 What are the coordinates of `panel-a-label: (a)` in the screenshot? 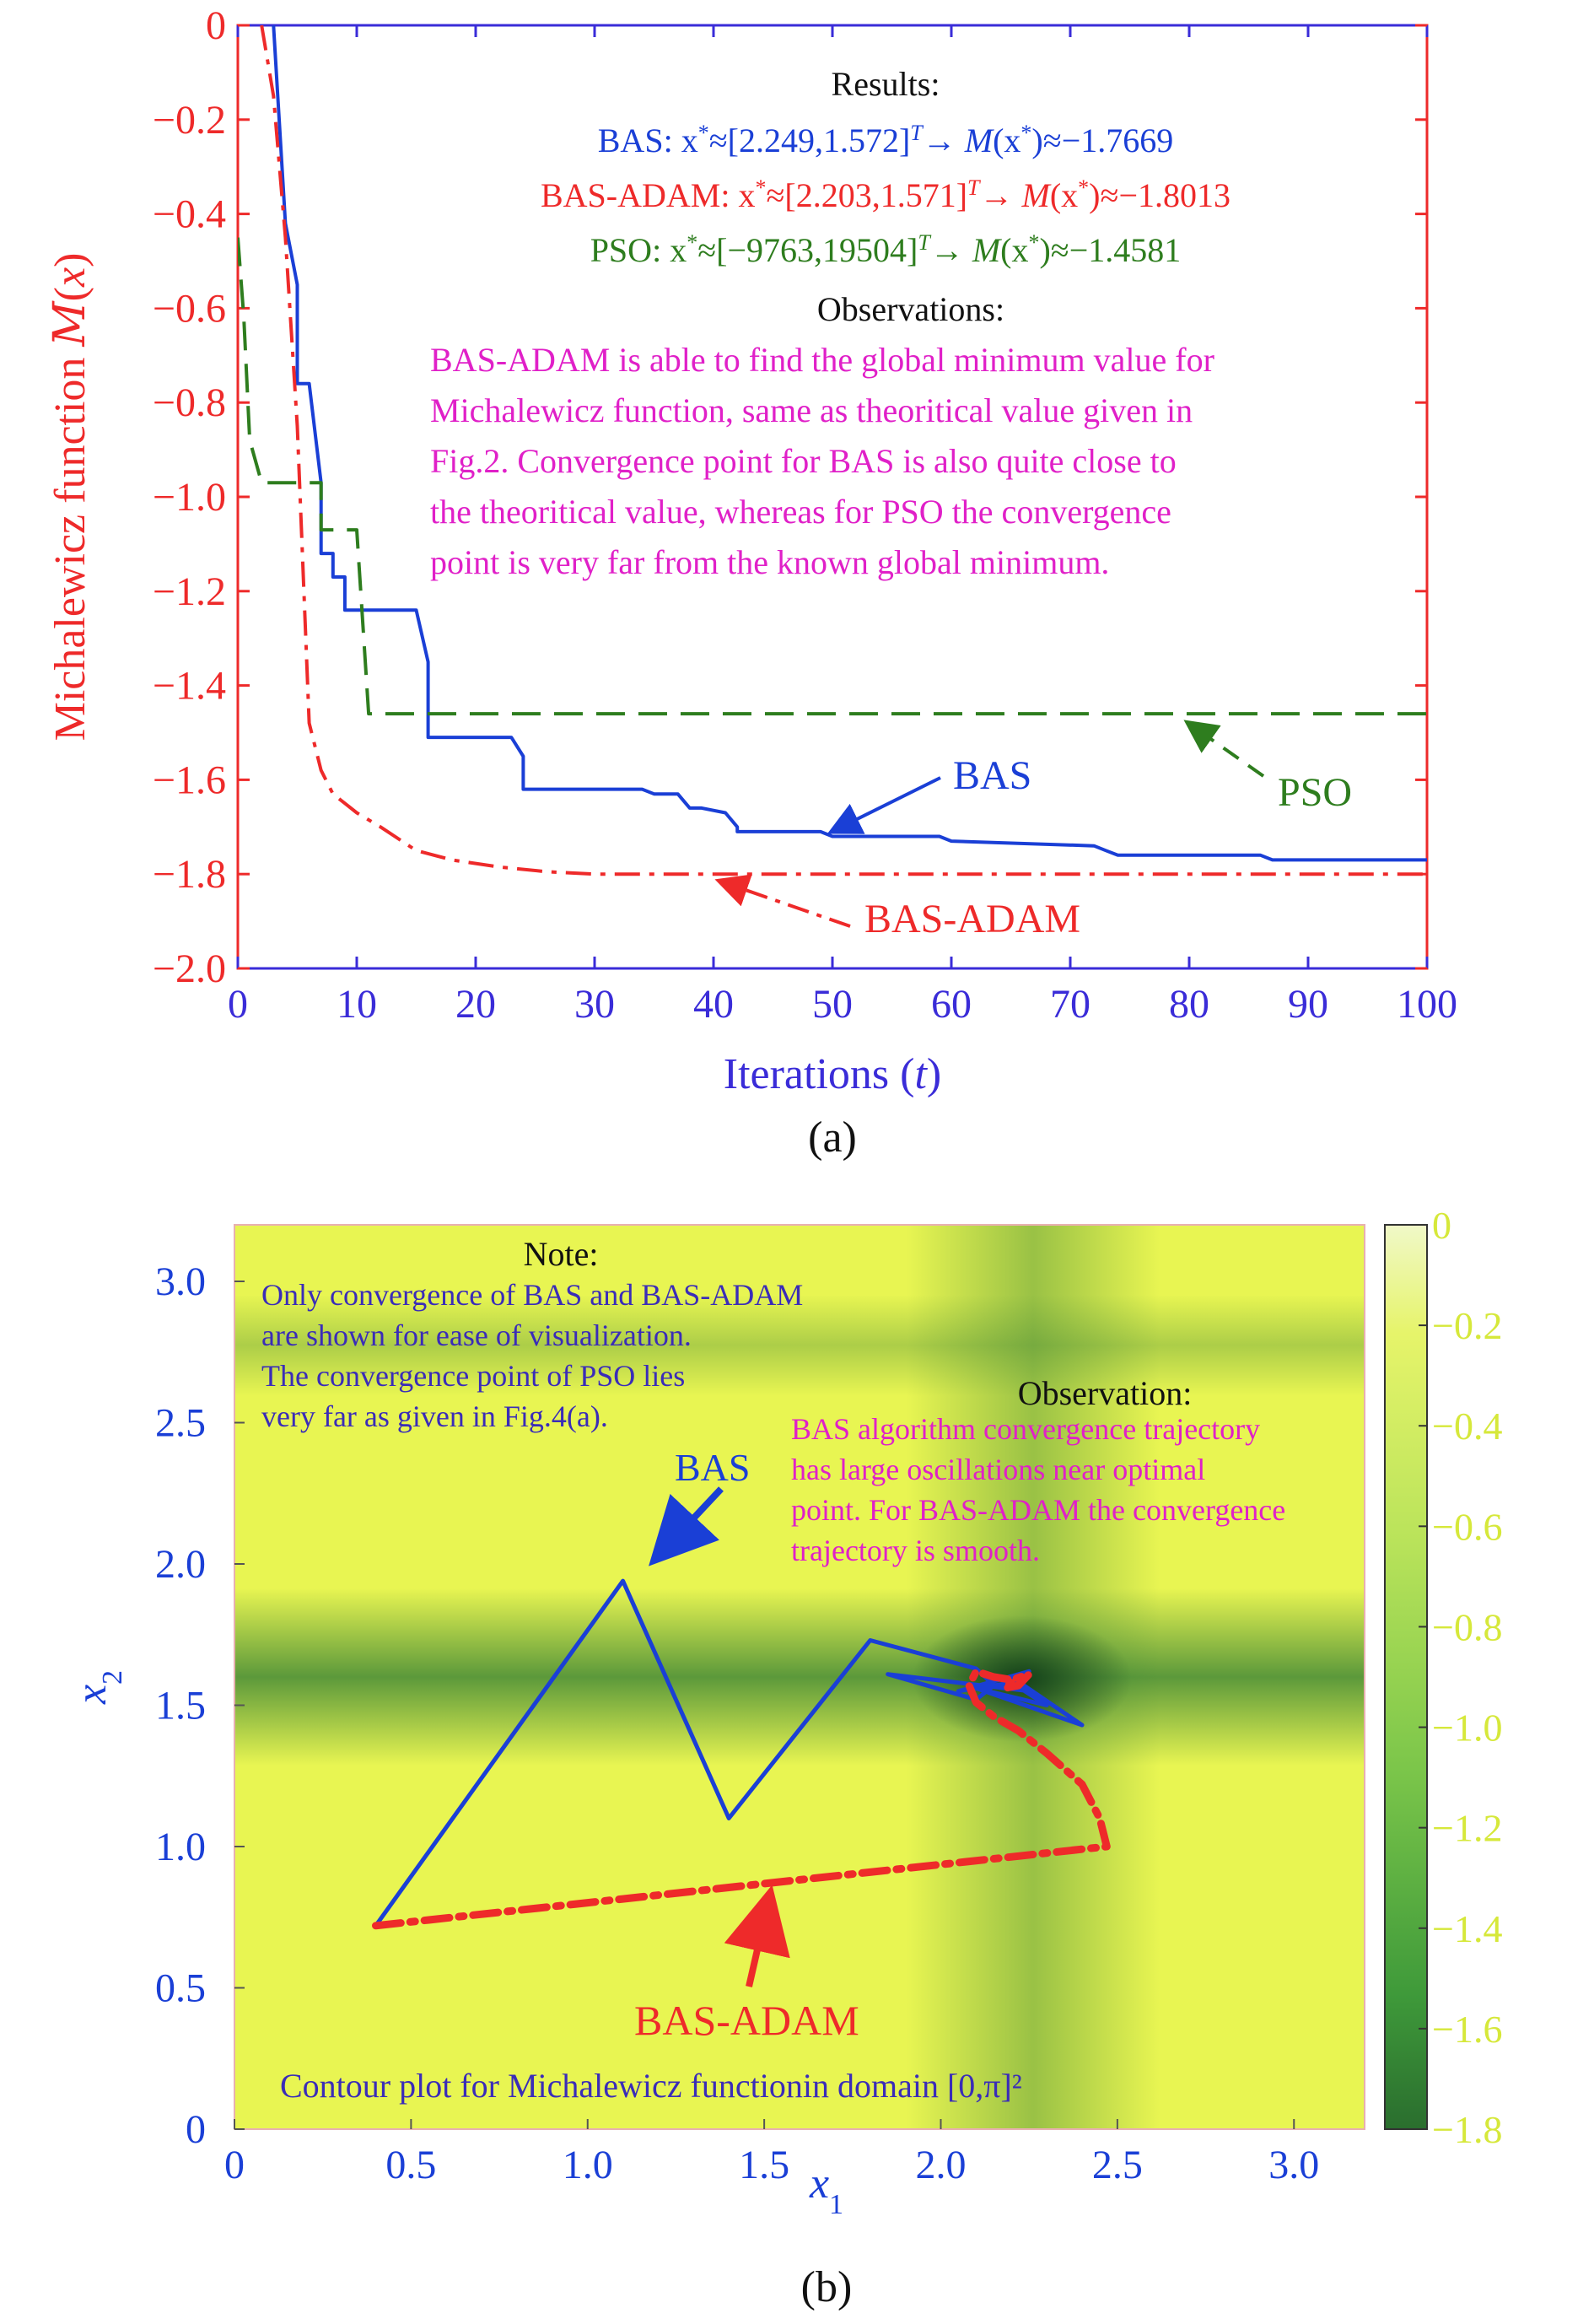 It's located at (832, 1137).